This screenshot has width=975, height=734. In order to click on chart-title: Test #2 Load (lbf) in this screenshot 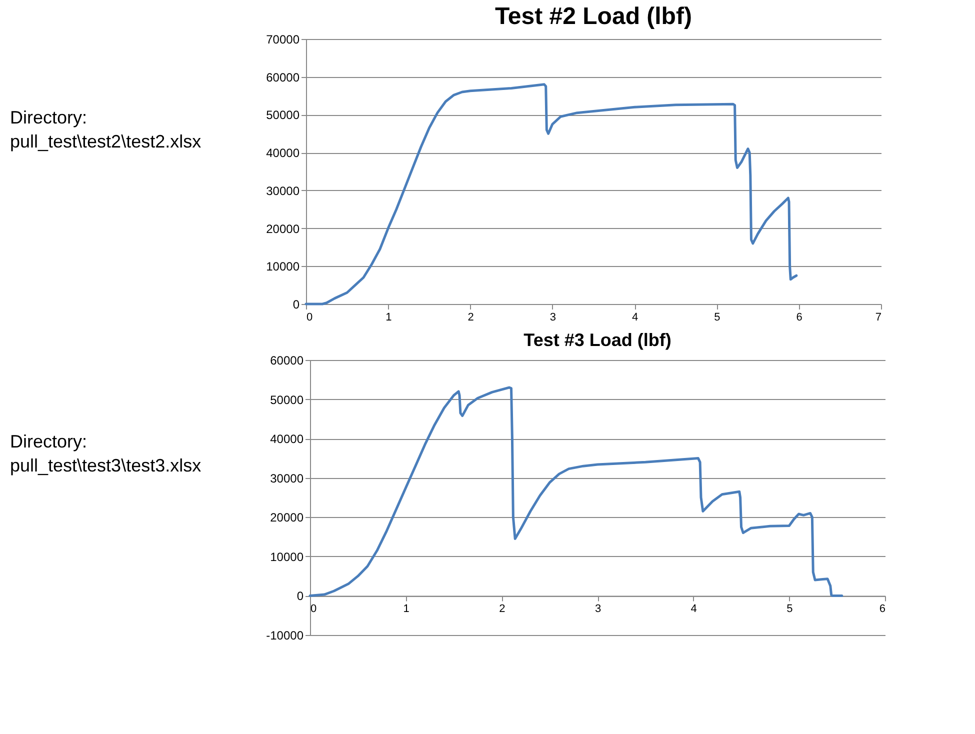, I will do `click(593, 16)`.